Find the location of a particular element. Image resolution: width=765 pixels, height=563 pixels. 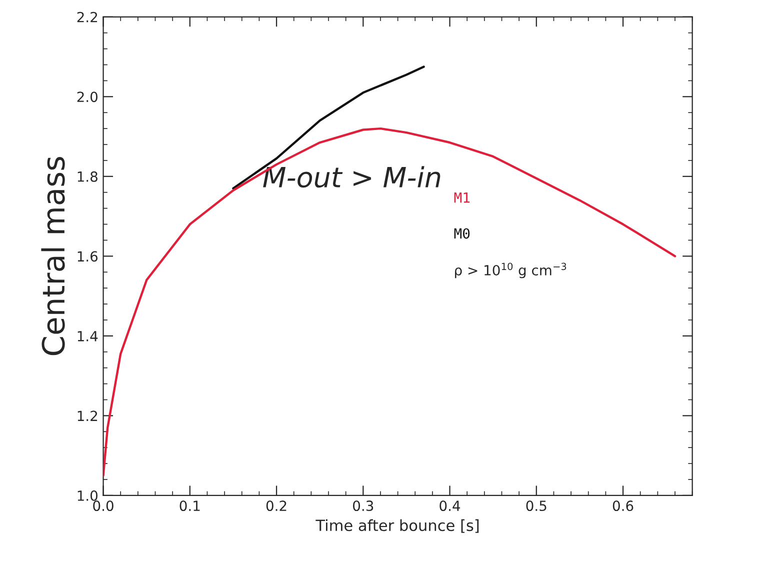

y-tick-label: 1.6 is located at coordinates (88, 256).